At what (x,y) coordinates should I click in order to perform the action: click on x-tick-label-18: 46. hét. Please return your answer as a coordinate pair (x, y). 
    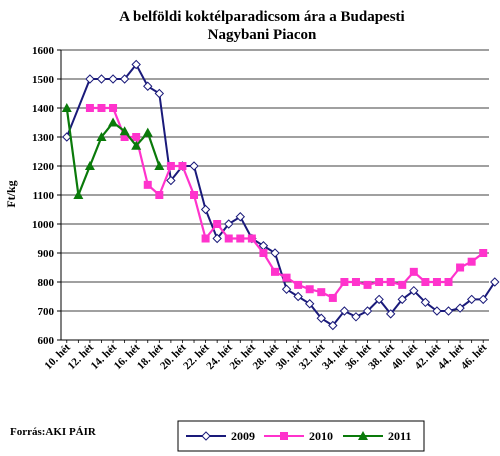
    Looking at the image, I should click on (474, 356).